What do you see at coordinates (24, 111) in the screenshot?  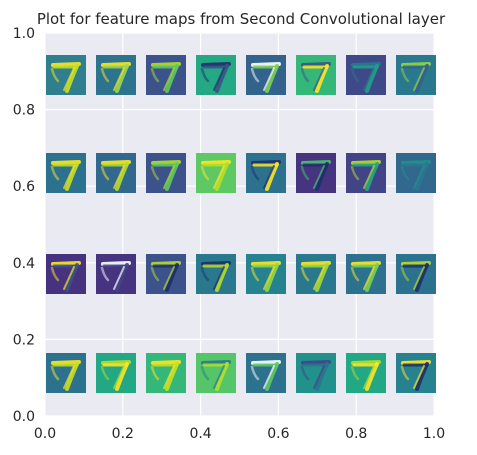 I see `y-tick-label: 0.8` at bounding box center [24, 111].